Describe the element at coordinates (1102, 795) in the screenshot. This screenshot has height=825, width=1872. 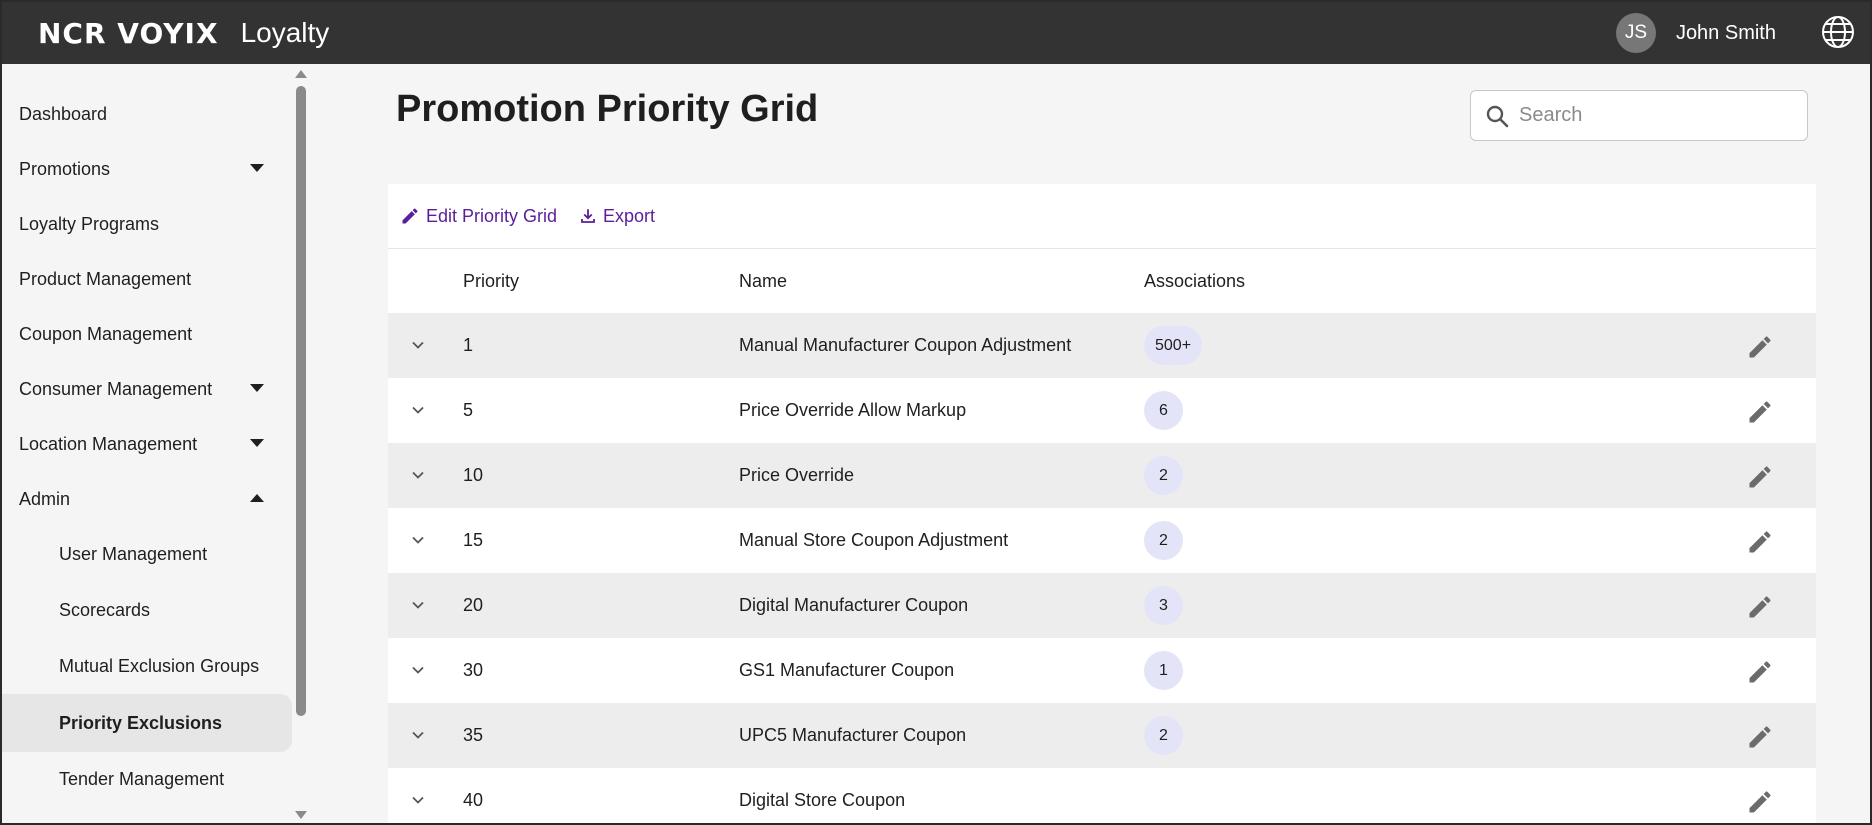
I see `table-row: 40 Digital Store Coupon` at that location.